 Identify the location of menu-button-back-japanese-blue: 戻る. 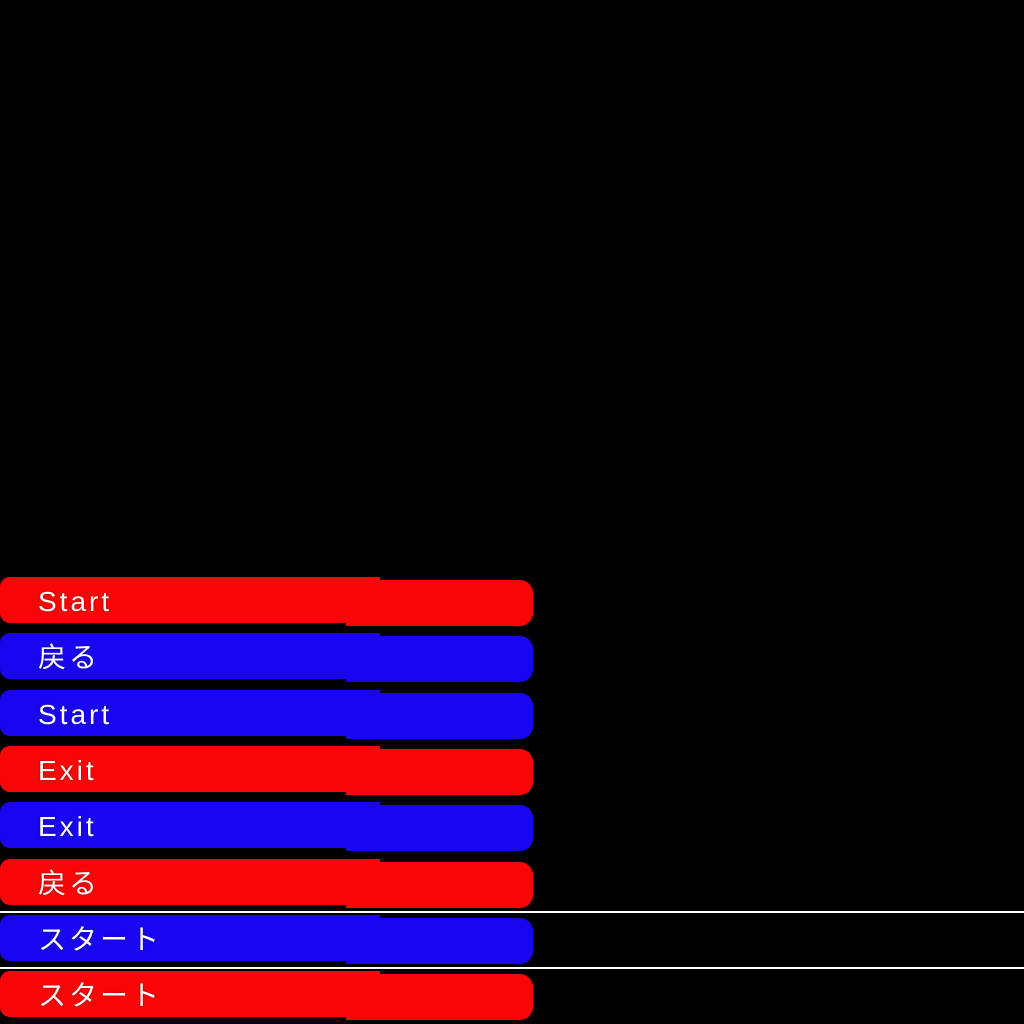
(266, 657).